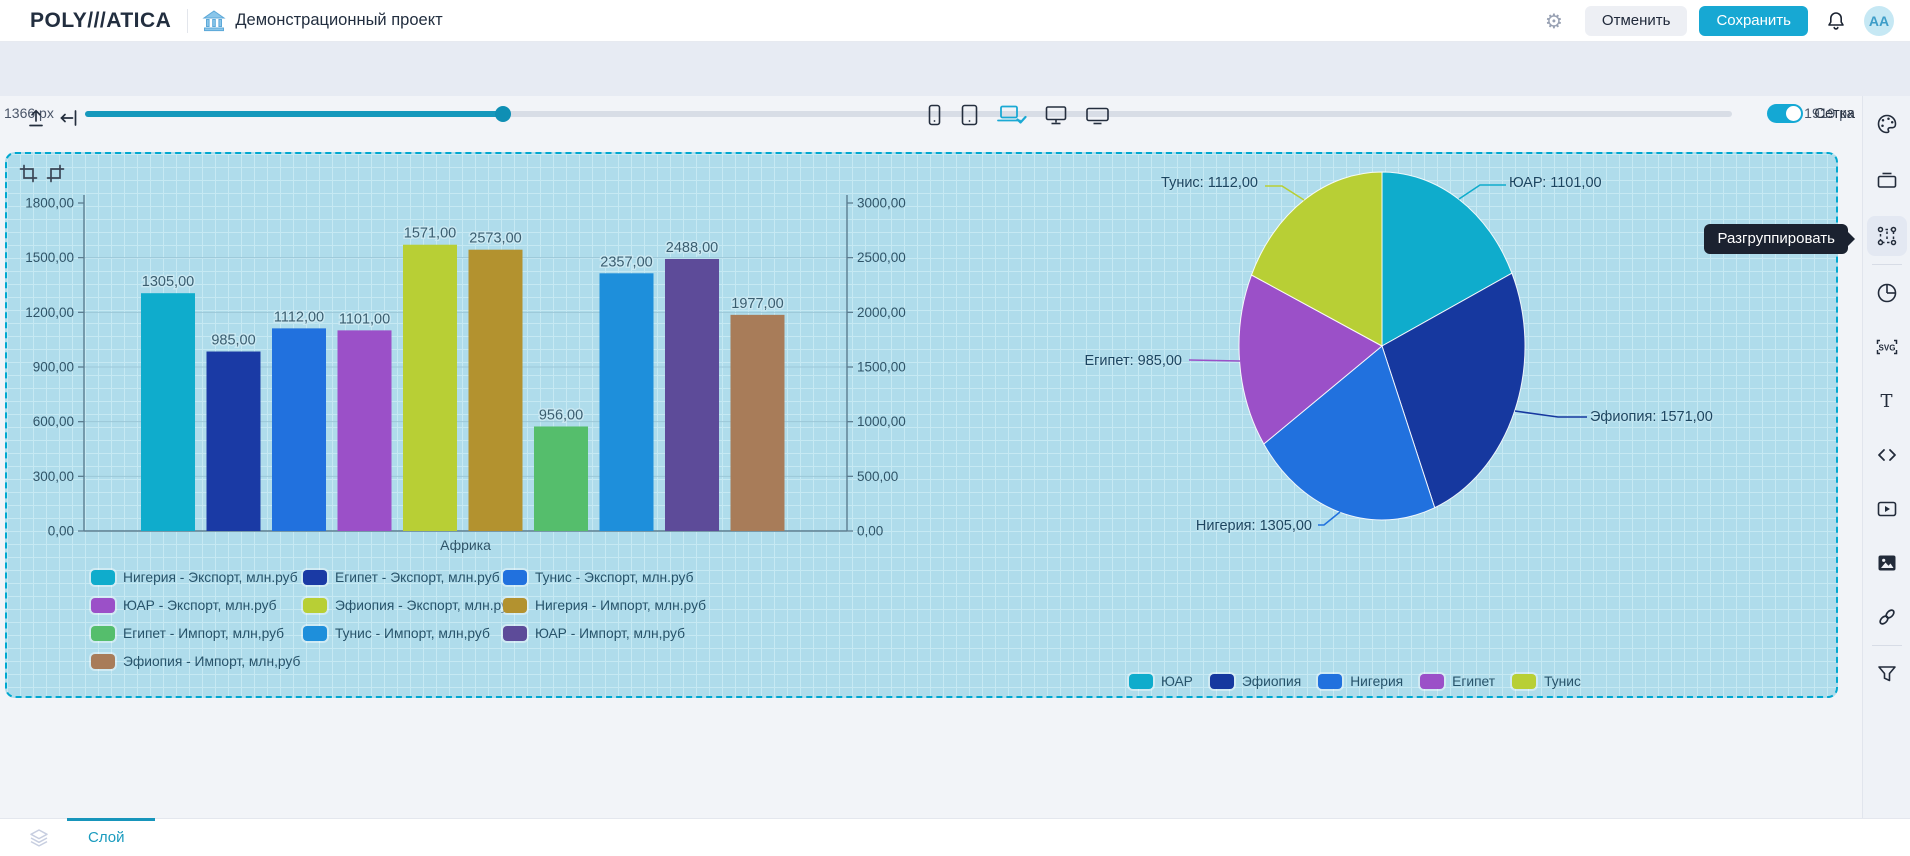  I want to click on frame-icon, so click(1887, 180).